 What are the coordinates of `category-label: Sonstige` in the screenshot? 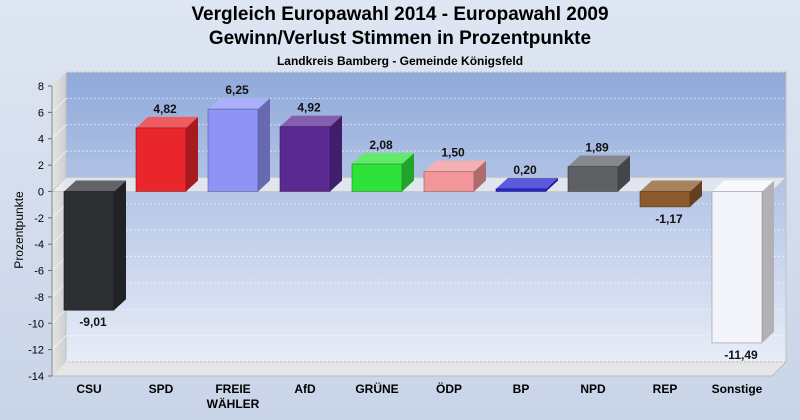 It's located at (737, 389).